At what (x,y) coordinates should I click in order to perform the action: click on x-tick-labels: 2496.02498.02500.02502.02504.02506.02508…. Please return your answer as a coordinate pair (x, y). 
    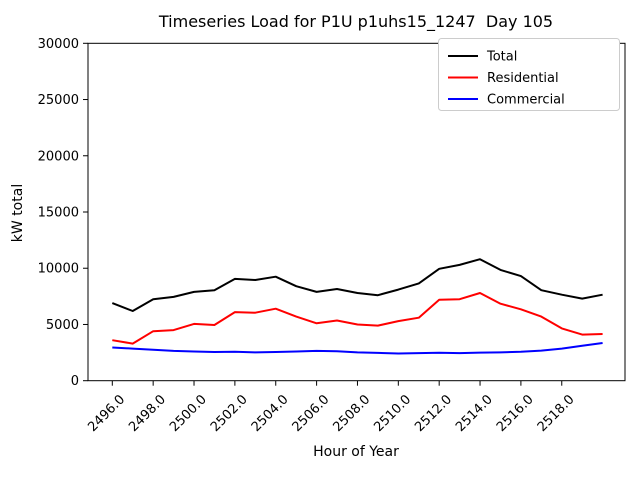
    Looking at the image, I should click on (331, 413).